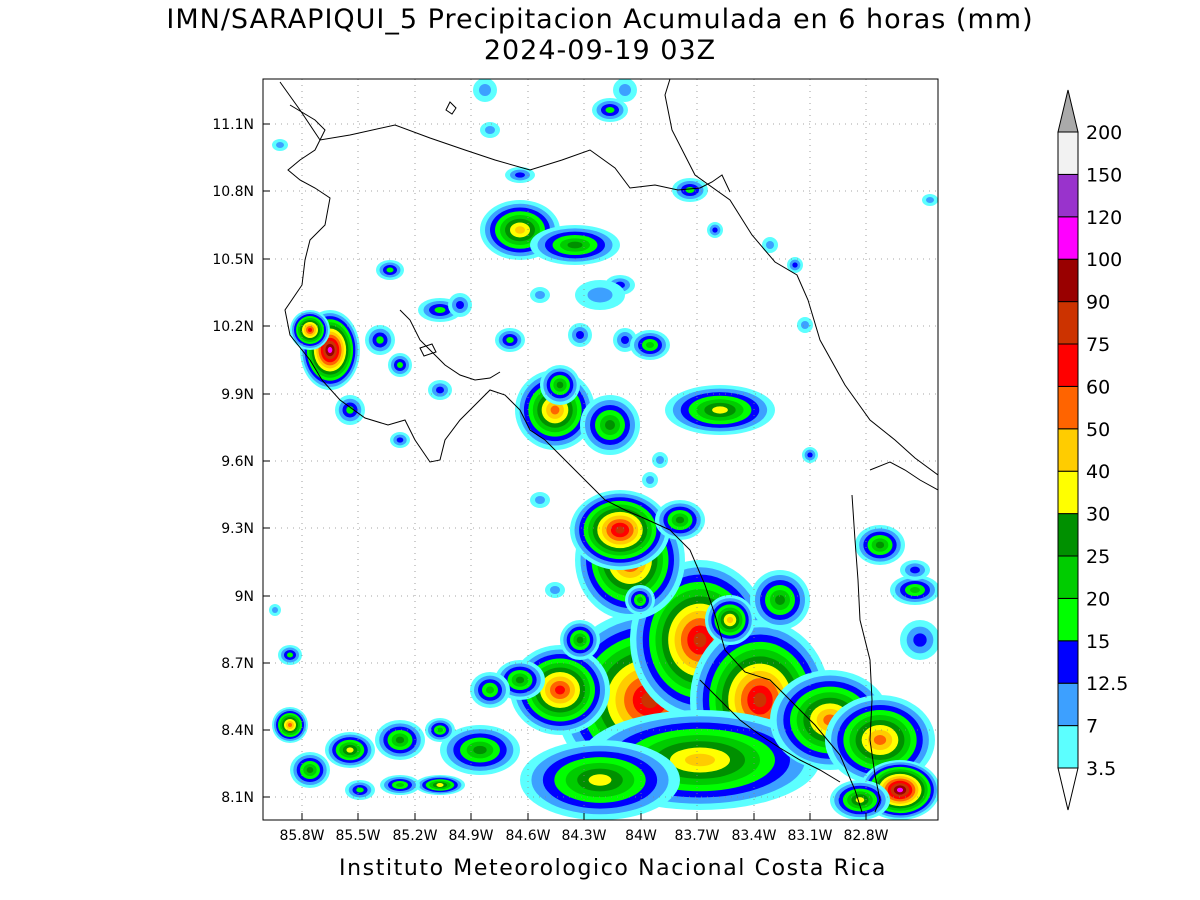 This screenshot has height=900, width=1200. I want to click on caribbean-coastline, so click(801, 277).